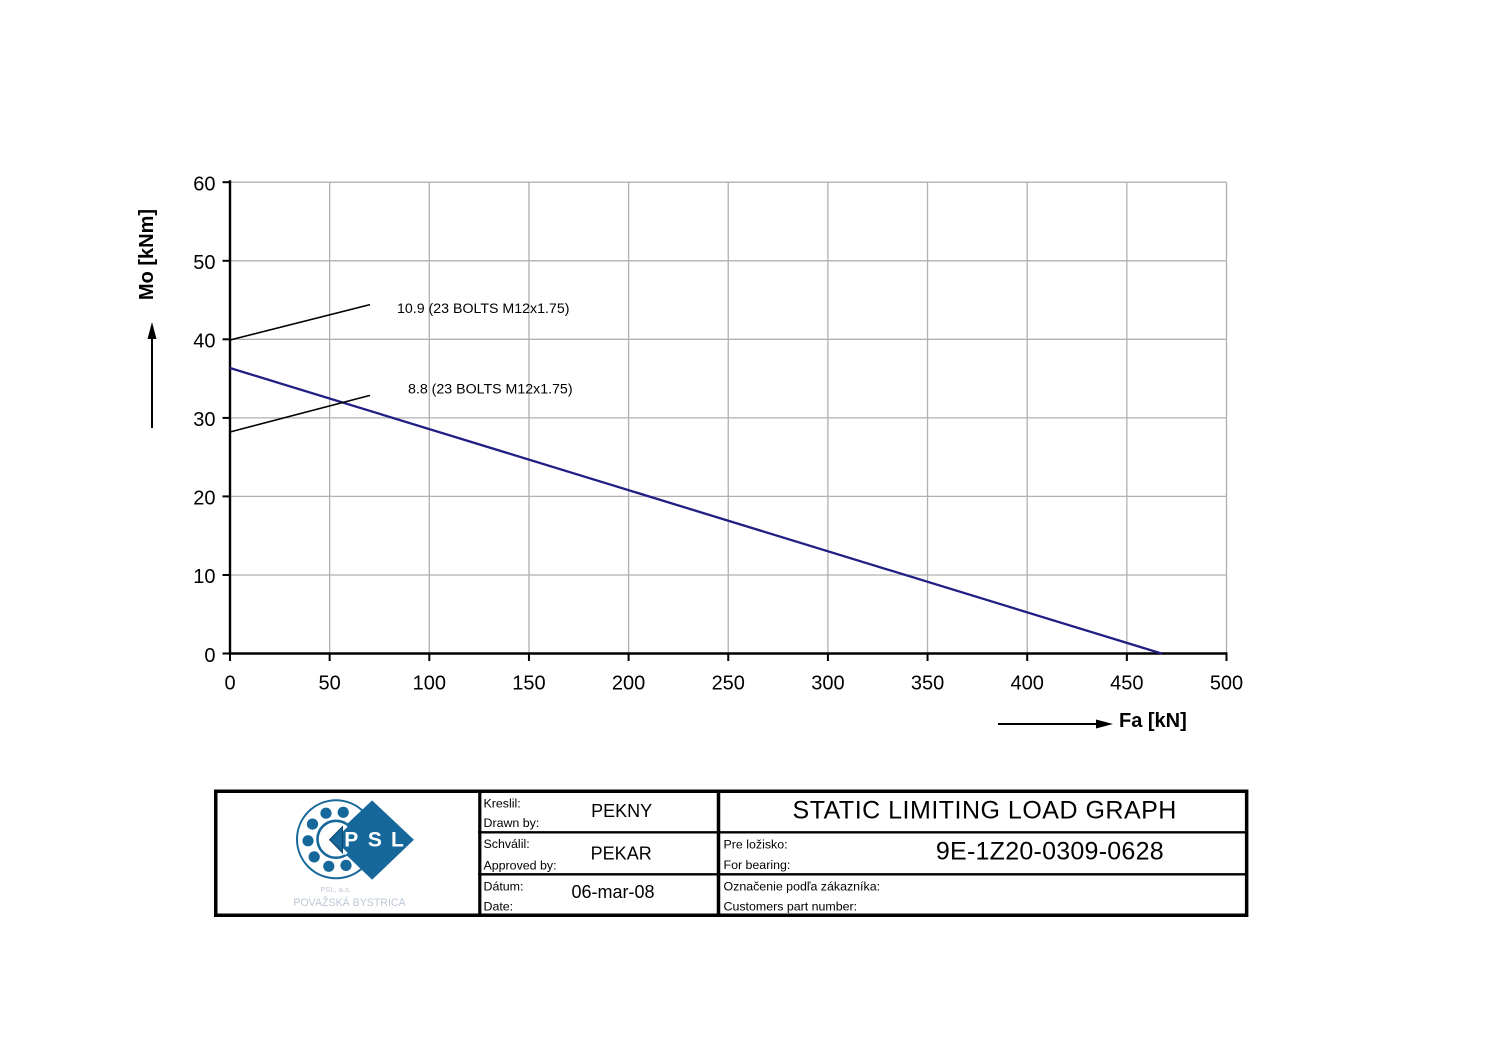 The height and width of the screenshot is (1058, 1497). Describe the element at coordinates (1050, 852) in the screenshot. I see `svg-text: 9E-1Z20-0309-0628` at that location.